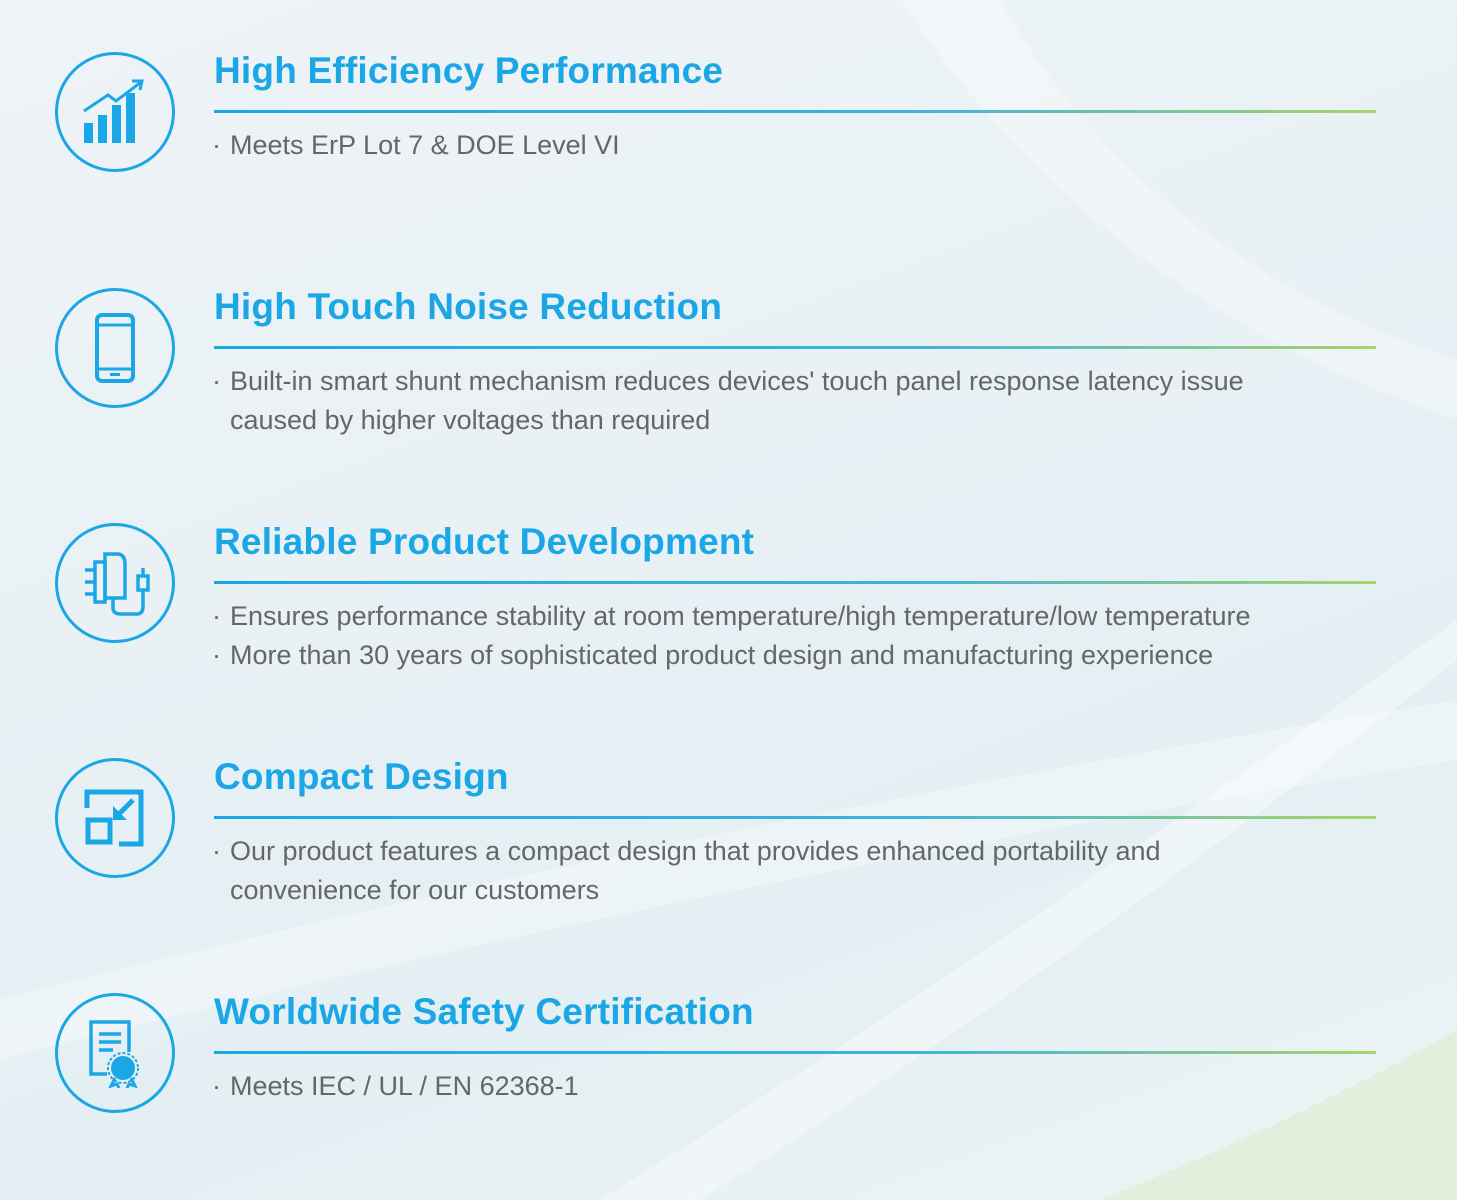 The height and width of the screenshot is (1200, 1457). I want to click on feature-title: Worldwide Safety Certification, so click(484, 1011).